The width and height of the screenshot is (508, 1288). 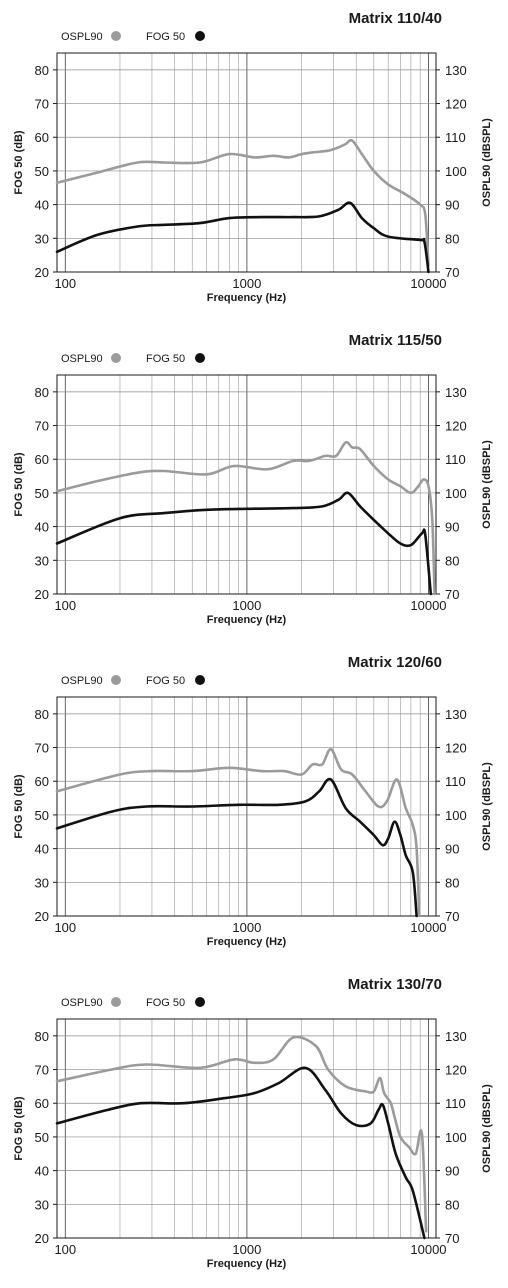 What do you see at coordinates (395, 984) in the screenshot?
I see `chart-title: Matrix 130/70` at bounding box center [395, 984].